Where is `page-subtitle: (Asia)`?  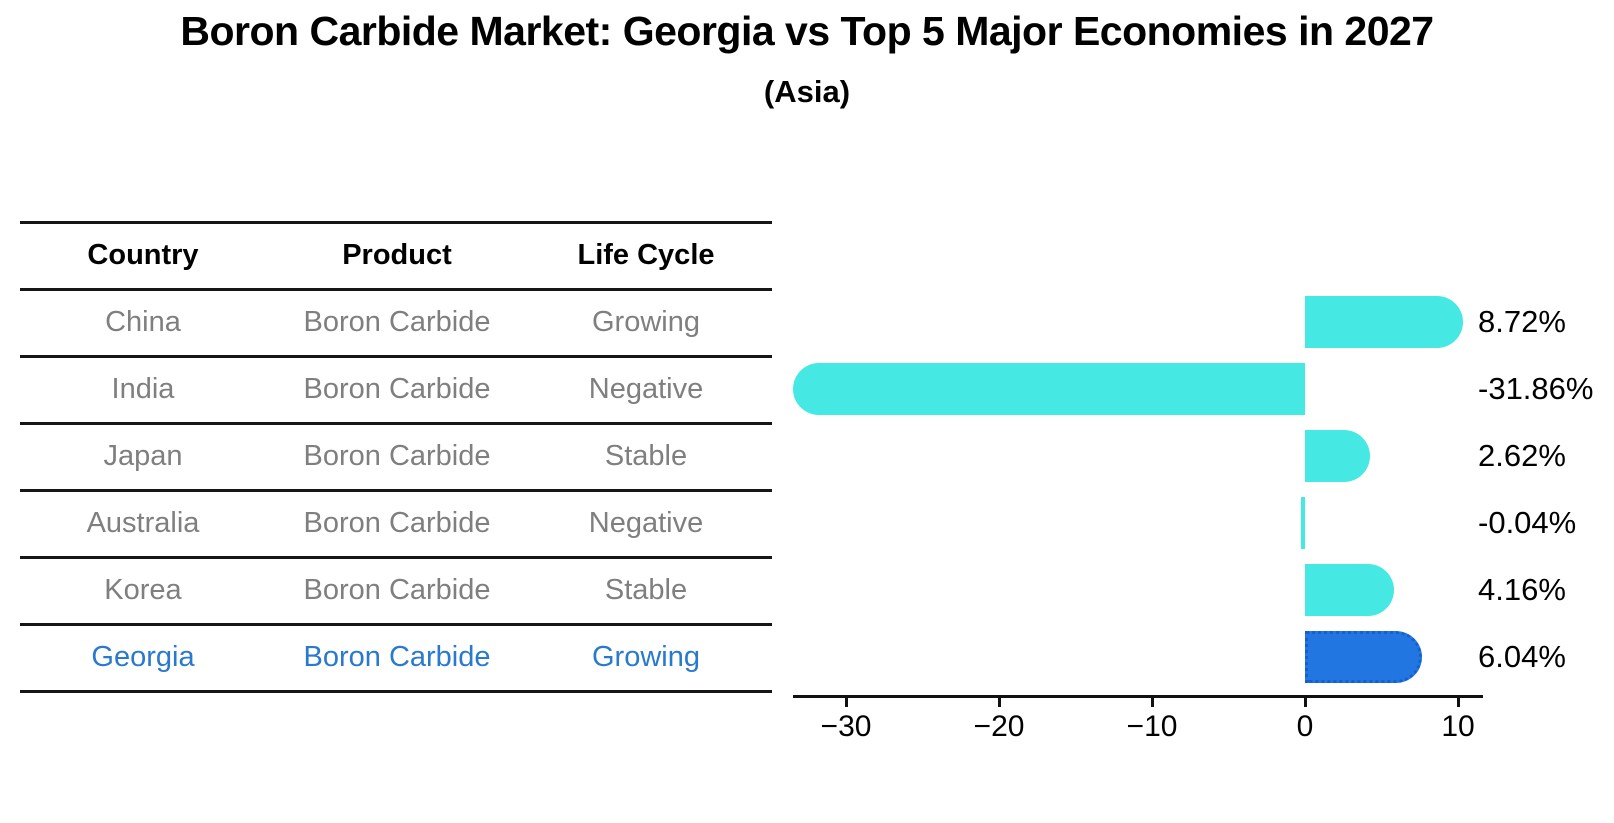 page-subtitle: (Asia) is located at coordinates (807, 91).